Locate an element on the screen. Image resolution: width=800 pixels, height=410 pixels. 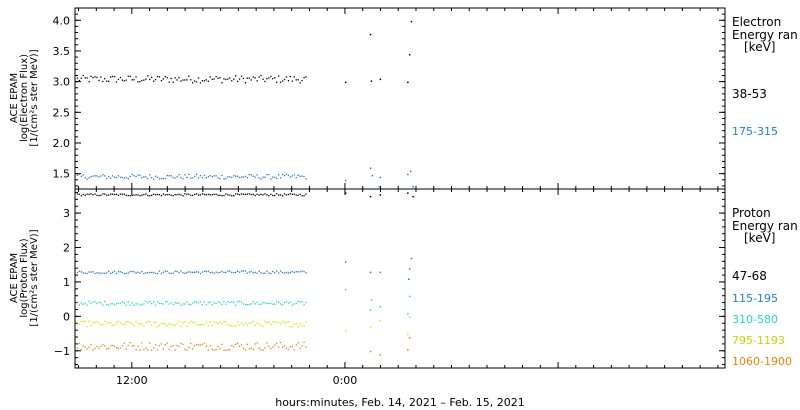
proton-legend-subtitle: Energy ran is located at coordinates (765, 226).